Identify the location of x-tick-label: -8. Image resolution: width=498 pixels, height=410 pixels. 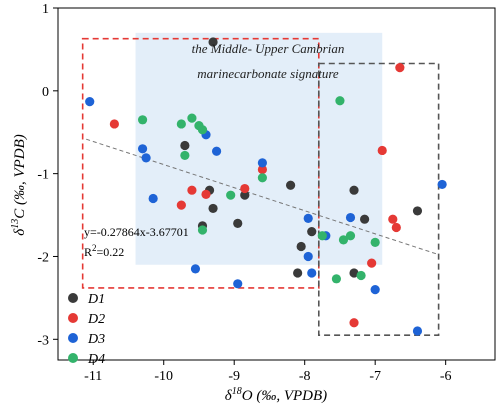
(305, 376).